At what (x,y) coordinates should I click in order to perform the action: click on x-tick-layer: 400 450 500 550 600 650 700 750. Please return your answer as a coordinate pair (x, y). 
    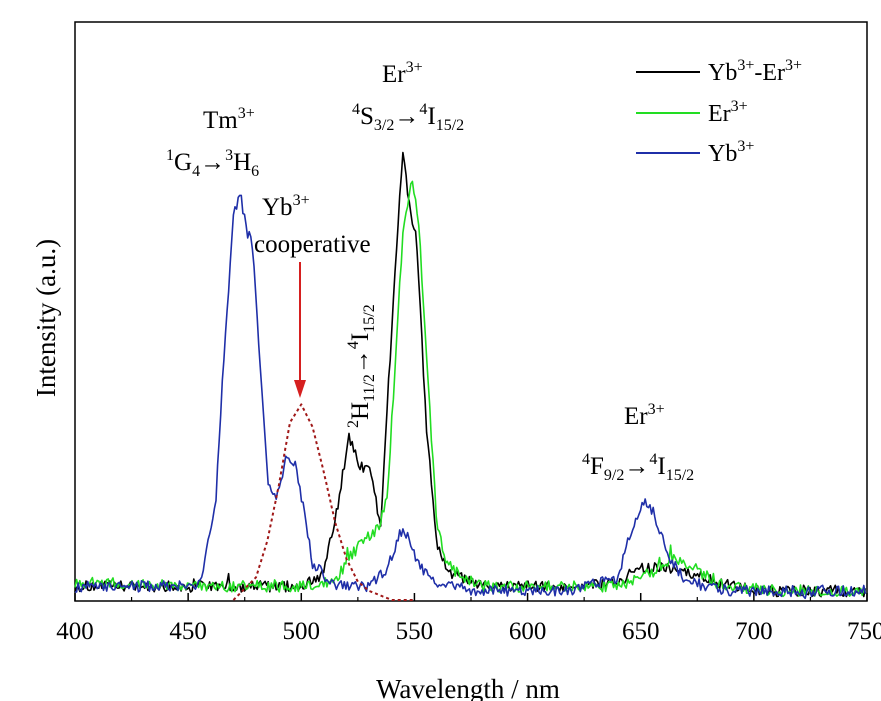
    Looking at the image, I should click on (468, 619).